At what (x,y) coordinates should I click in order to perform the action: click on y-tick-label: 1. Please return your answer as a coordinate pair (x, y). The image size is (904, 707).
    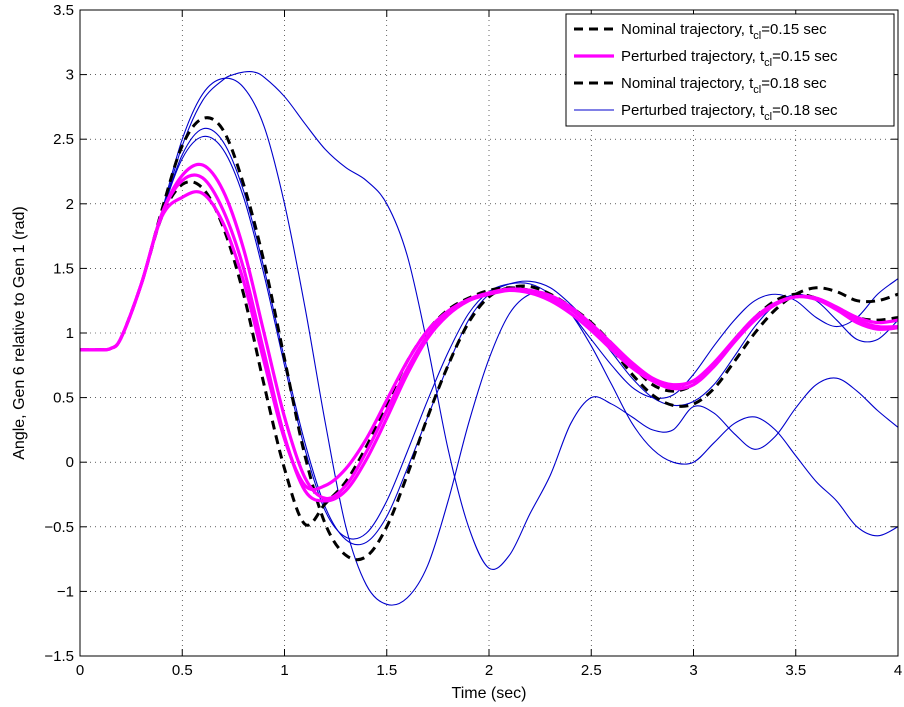
    Looking at the image, I should click on (70, 333).